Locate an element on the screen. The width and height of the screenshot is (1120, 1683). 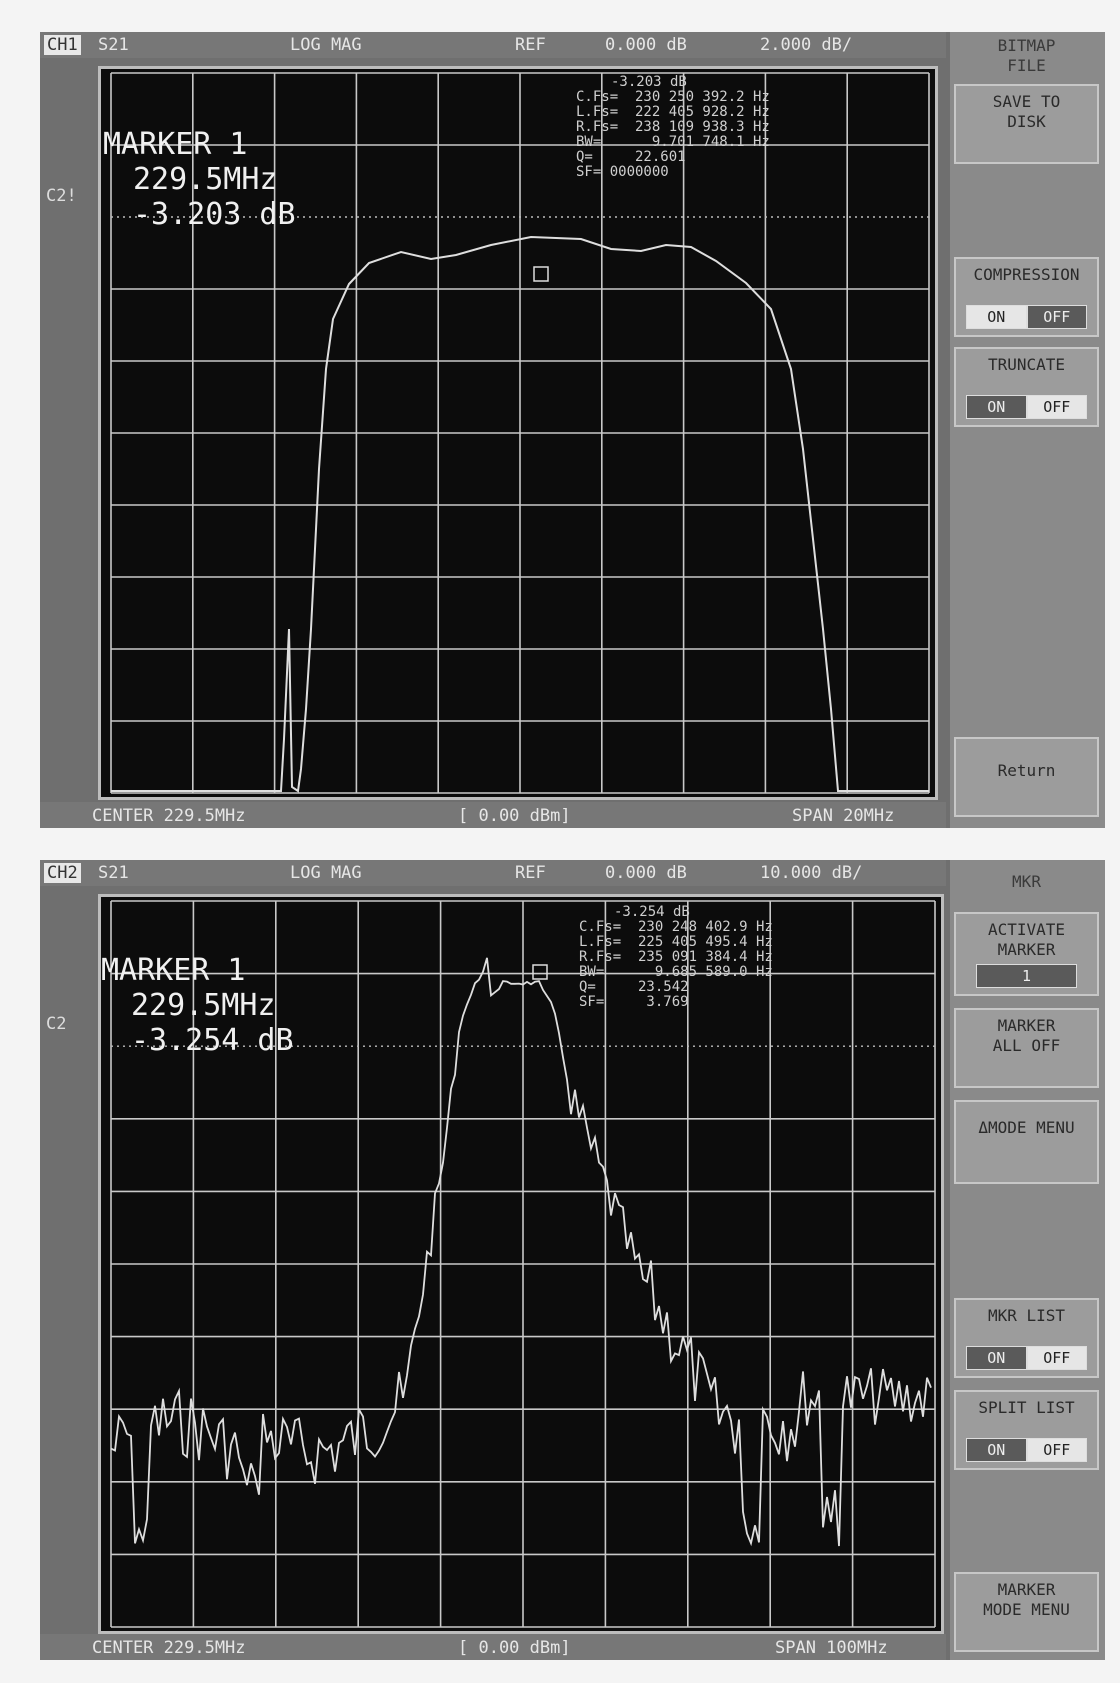
truncate-switch: ON OFF is located at coordinates (1026, 407).